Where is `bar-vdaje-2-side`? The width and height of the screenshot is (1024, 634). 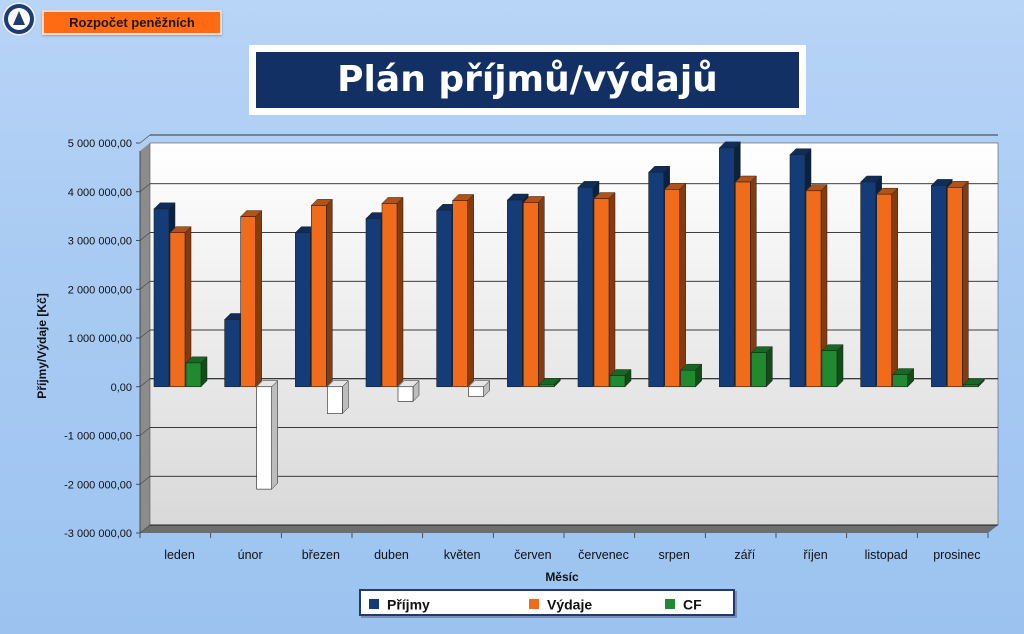
bar-vdaje-2-side is located at coordinates (329, 293).